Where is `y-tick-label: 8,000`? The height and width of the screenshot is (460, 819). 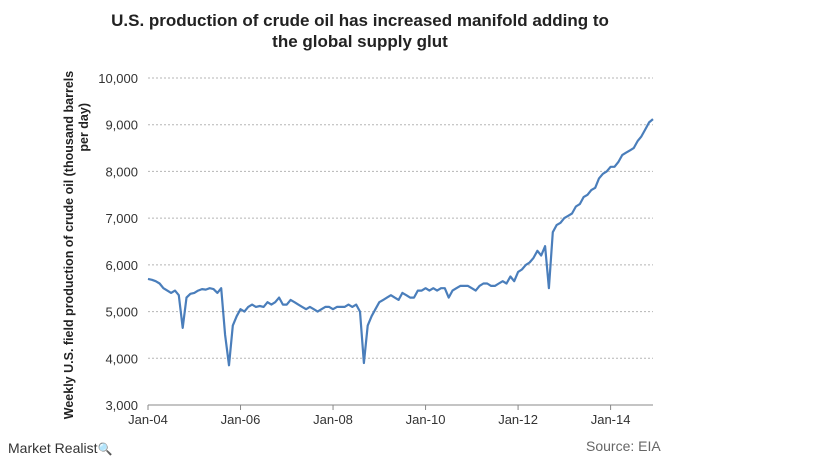
y-tick-label: 8,000 is located at coordinates (121, 171).